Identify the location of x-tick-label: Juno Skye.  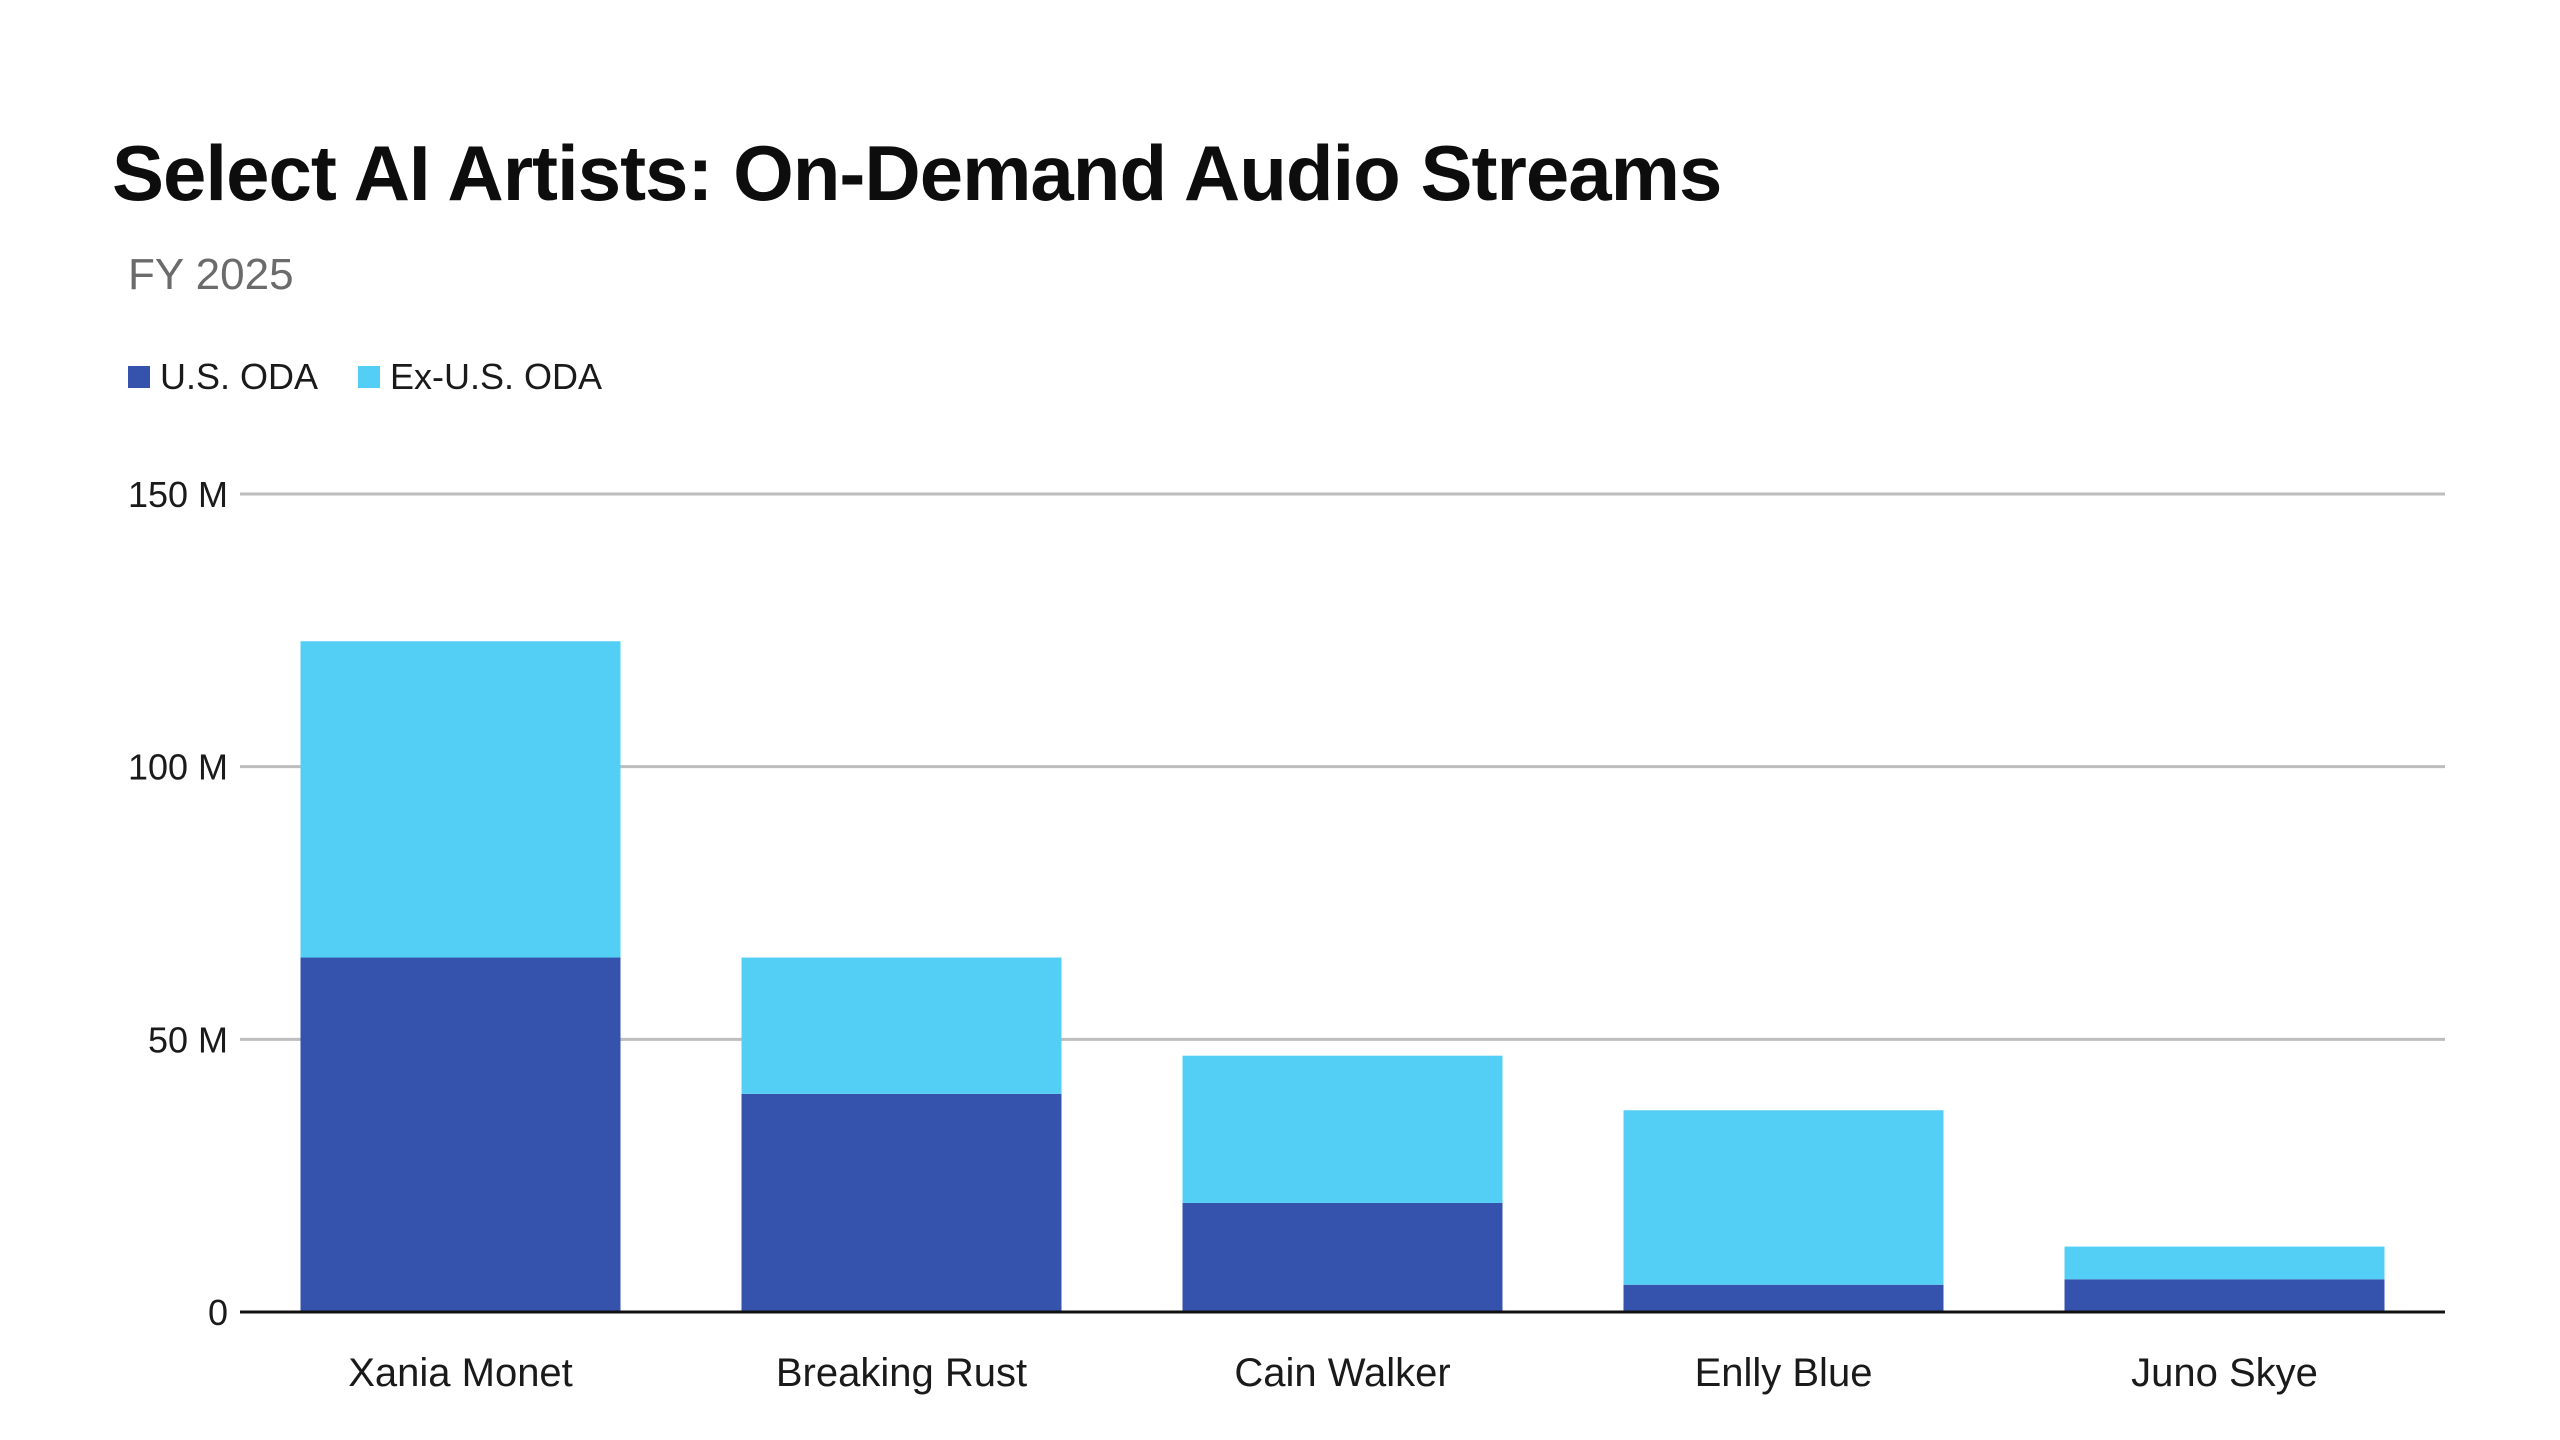
(2224, 1373).